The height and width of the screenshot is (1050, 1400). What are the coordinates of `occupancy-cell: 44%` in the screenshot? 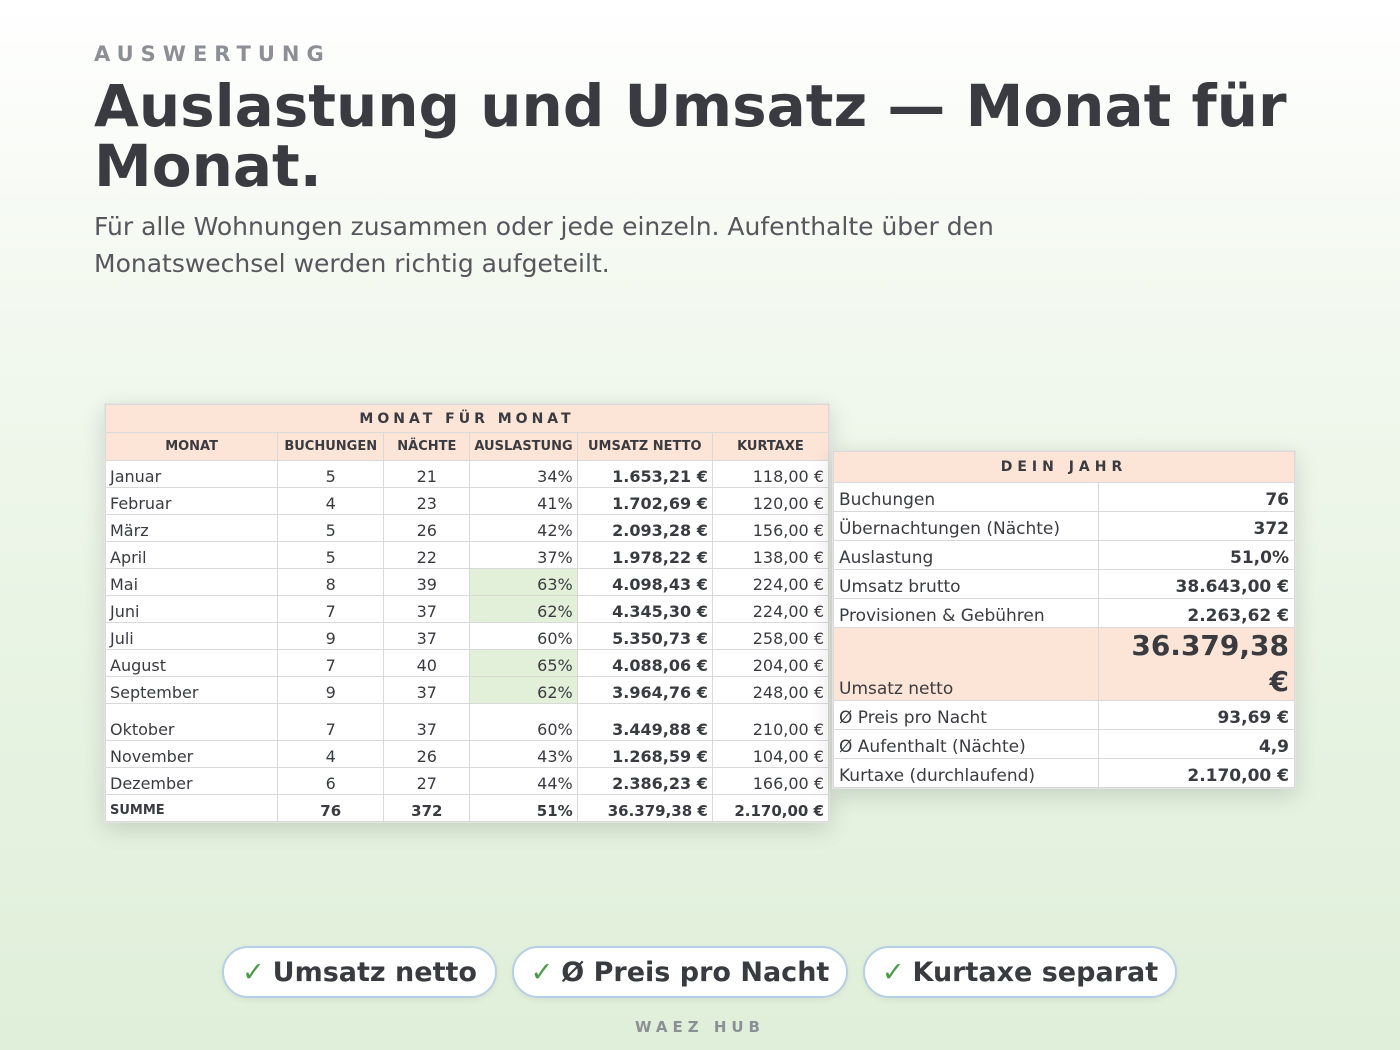 It's located at (523, 781).